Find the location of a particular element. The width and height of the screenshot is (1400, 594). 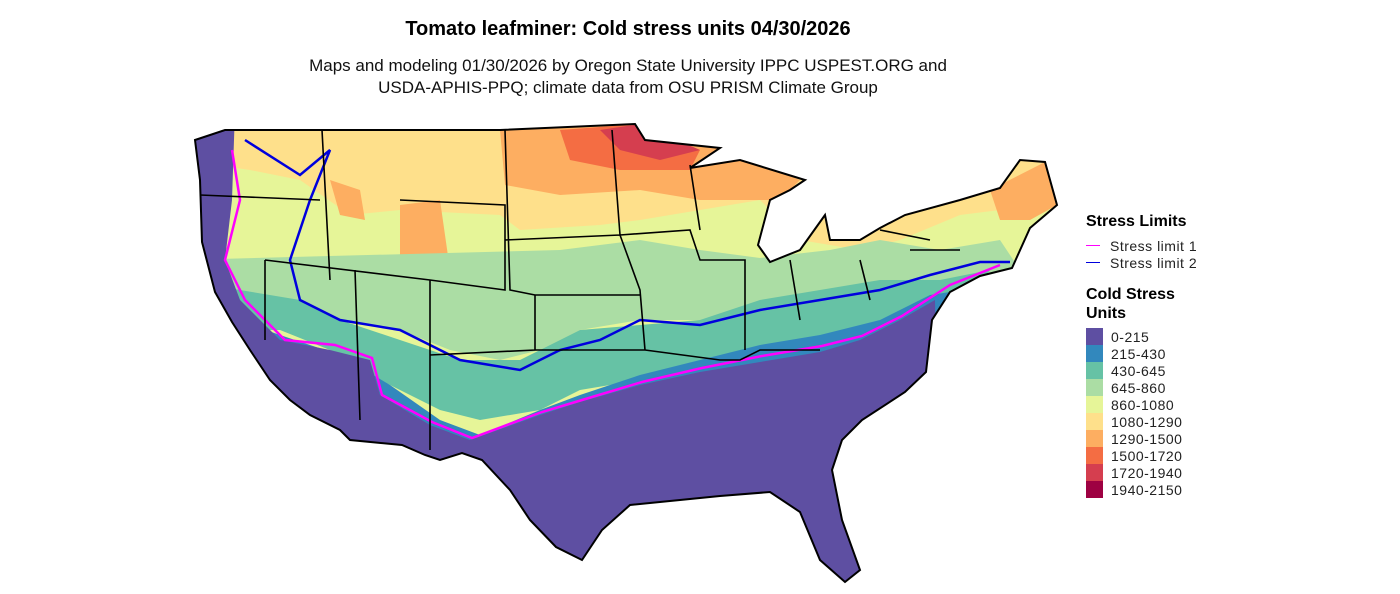

csu-legend-item: 1290-1500 is located at coordinates (1141, 438).